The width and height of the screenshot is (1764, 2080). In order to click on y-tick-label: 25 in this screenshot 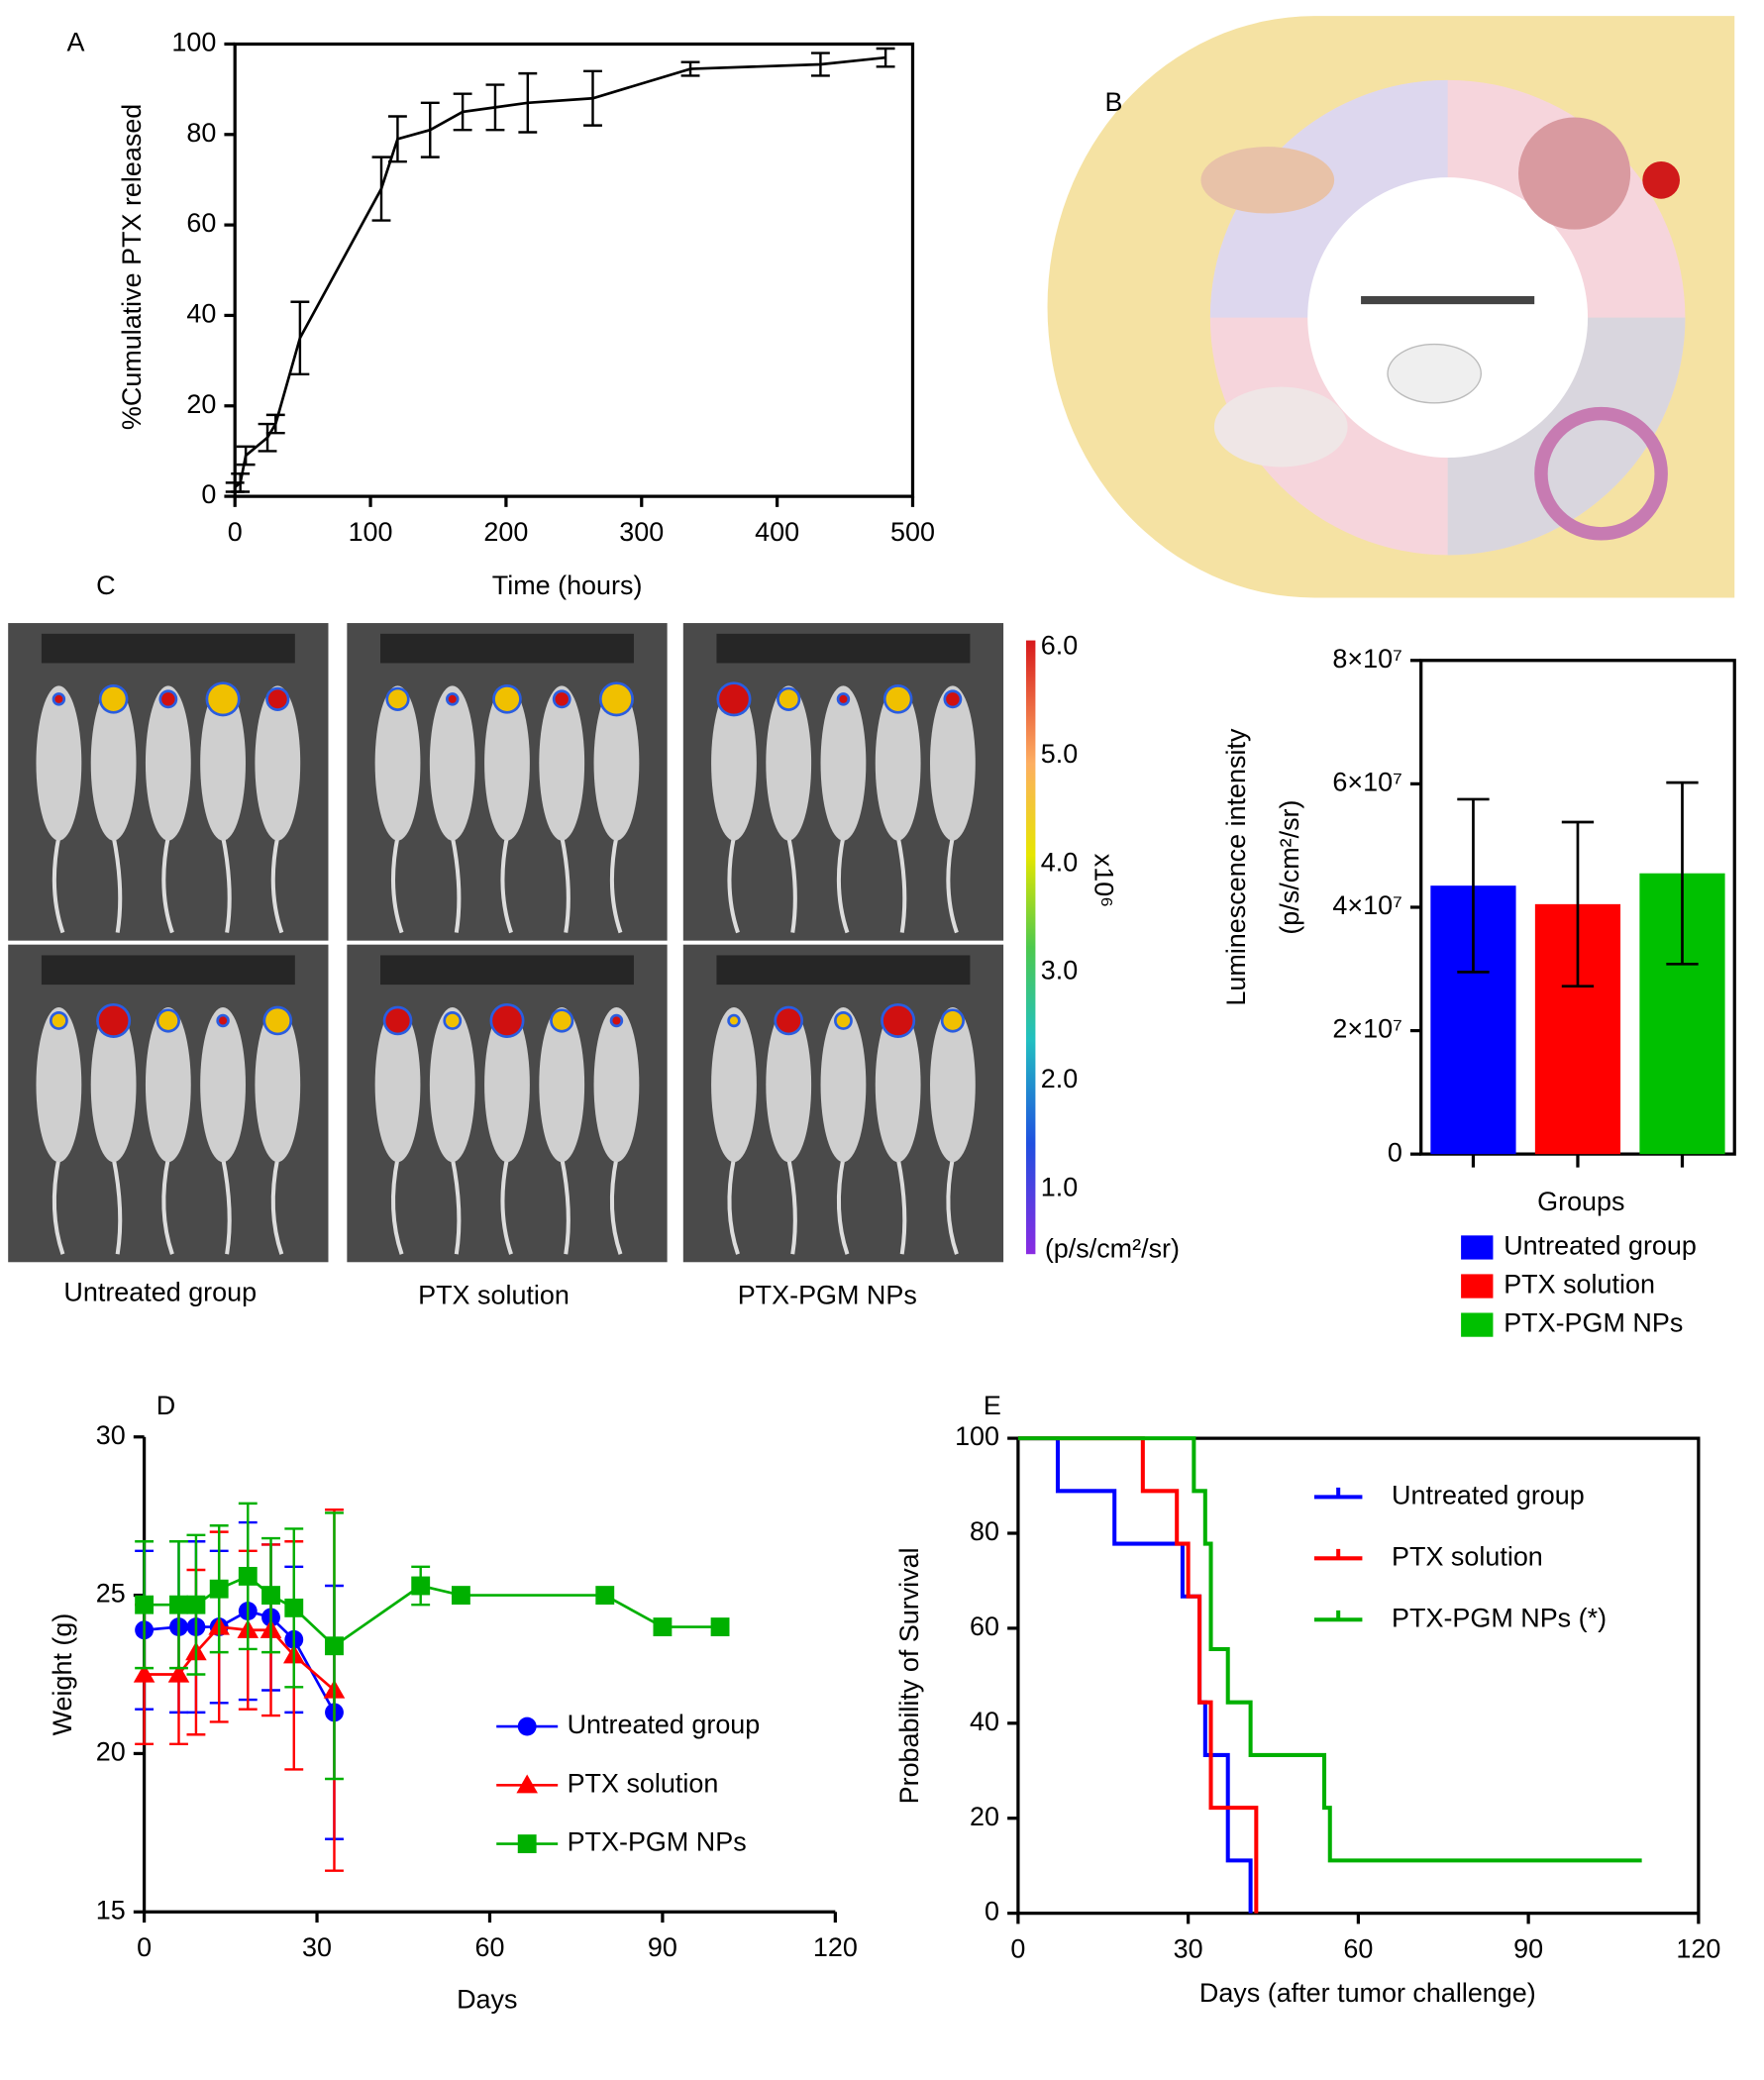, I will do `click(111, 1594)`.